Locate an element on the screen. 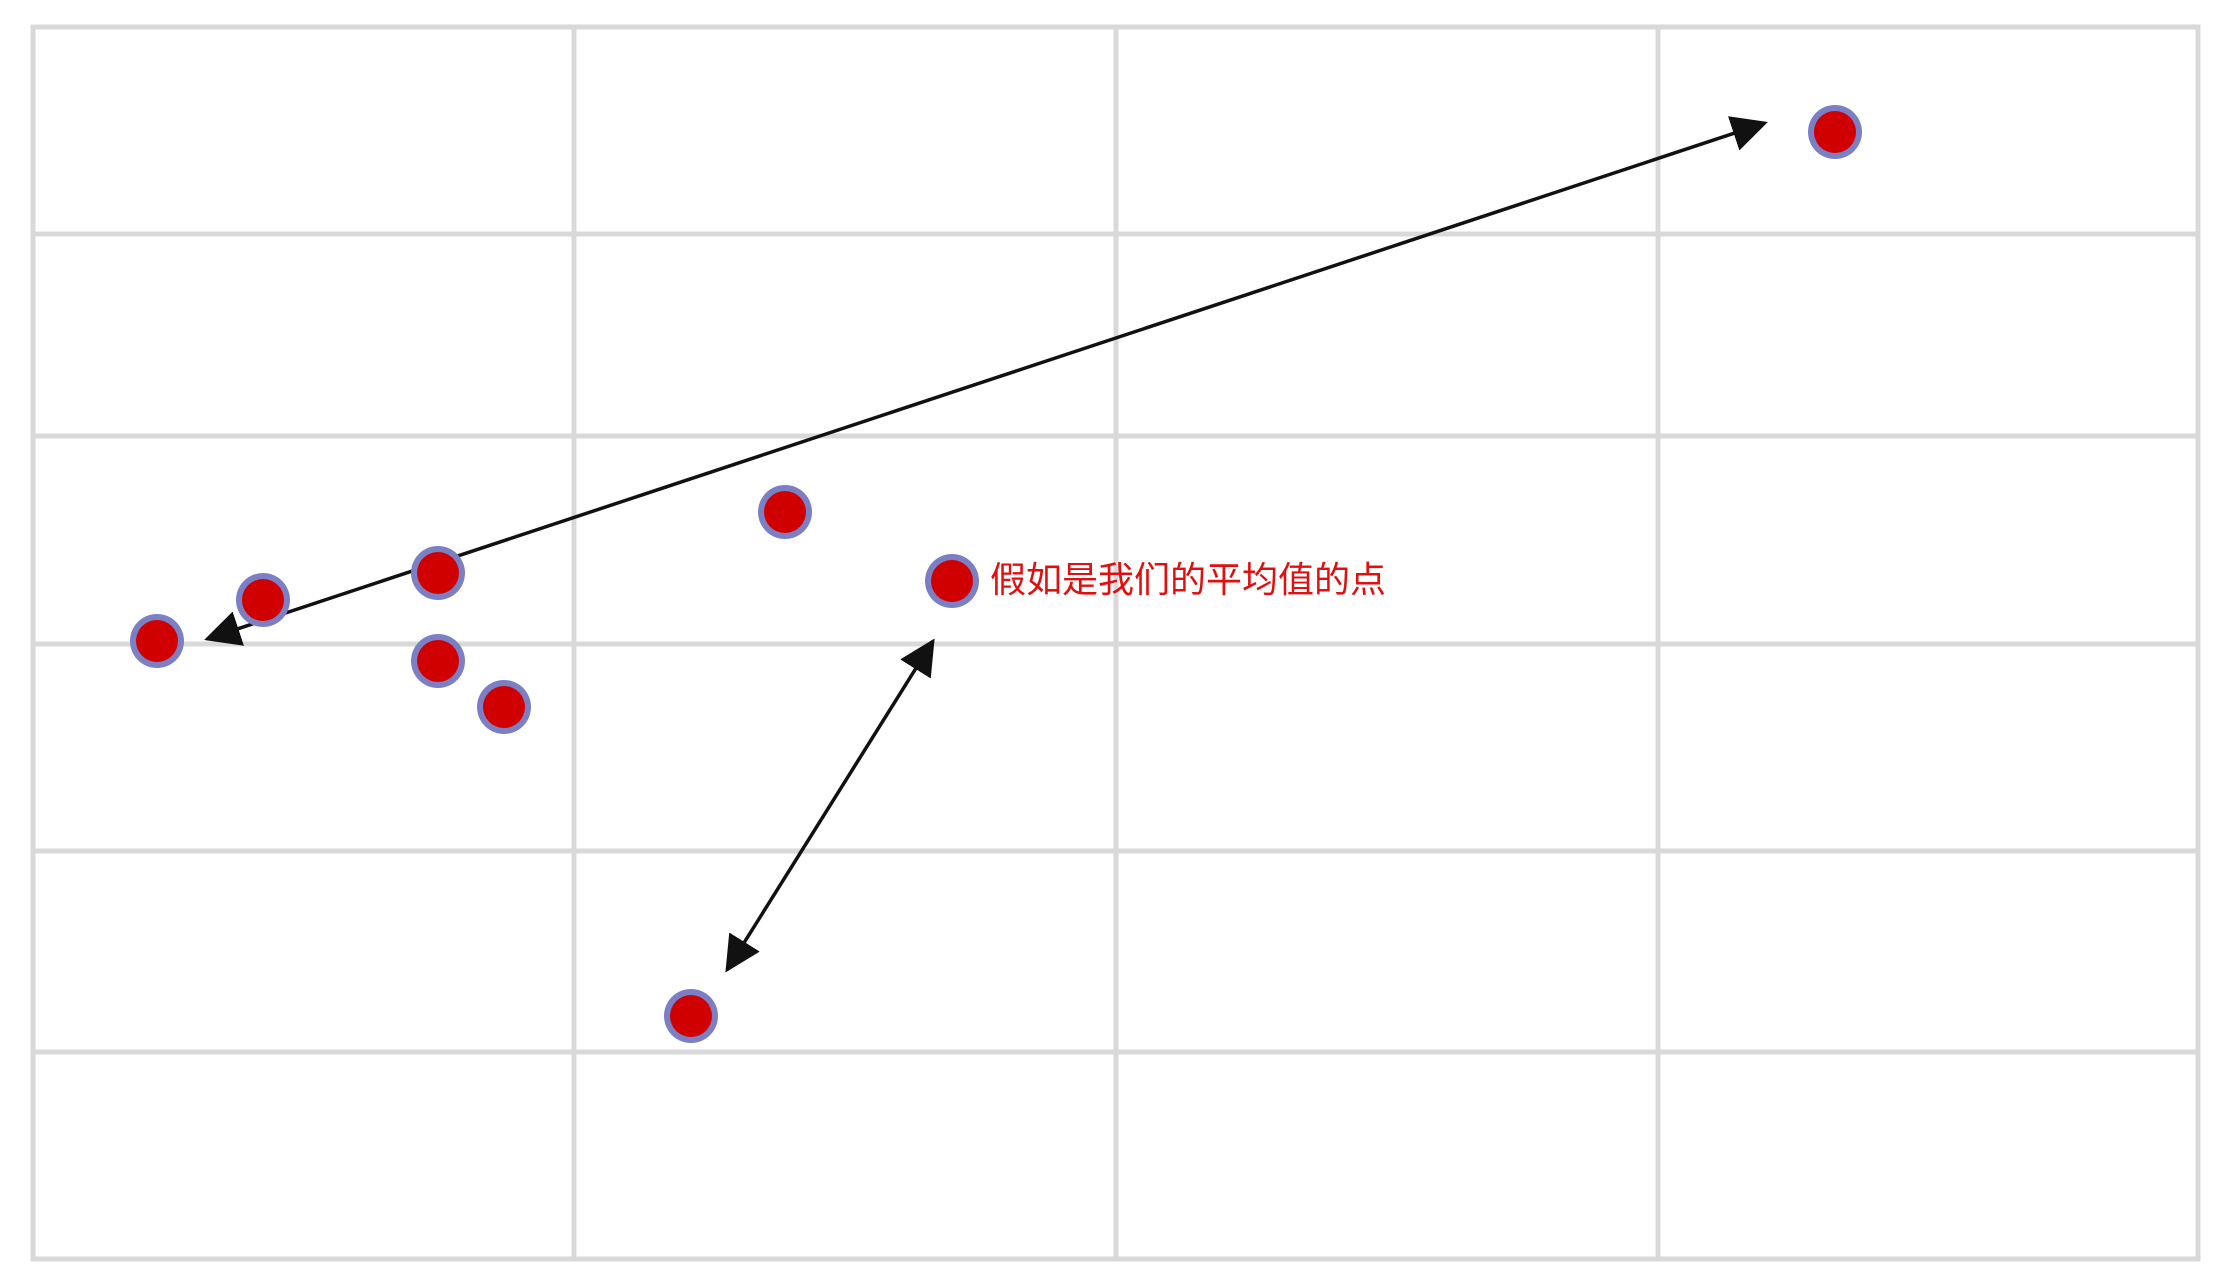 The height and width of the screenshot is (1282, 2230). data-point-outlier-top-right is located at coordinates (1835, 132).